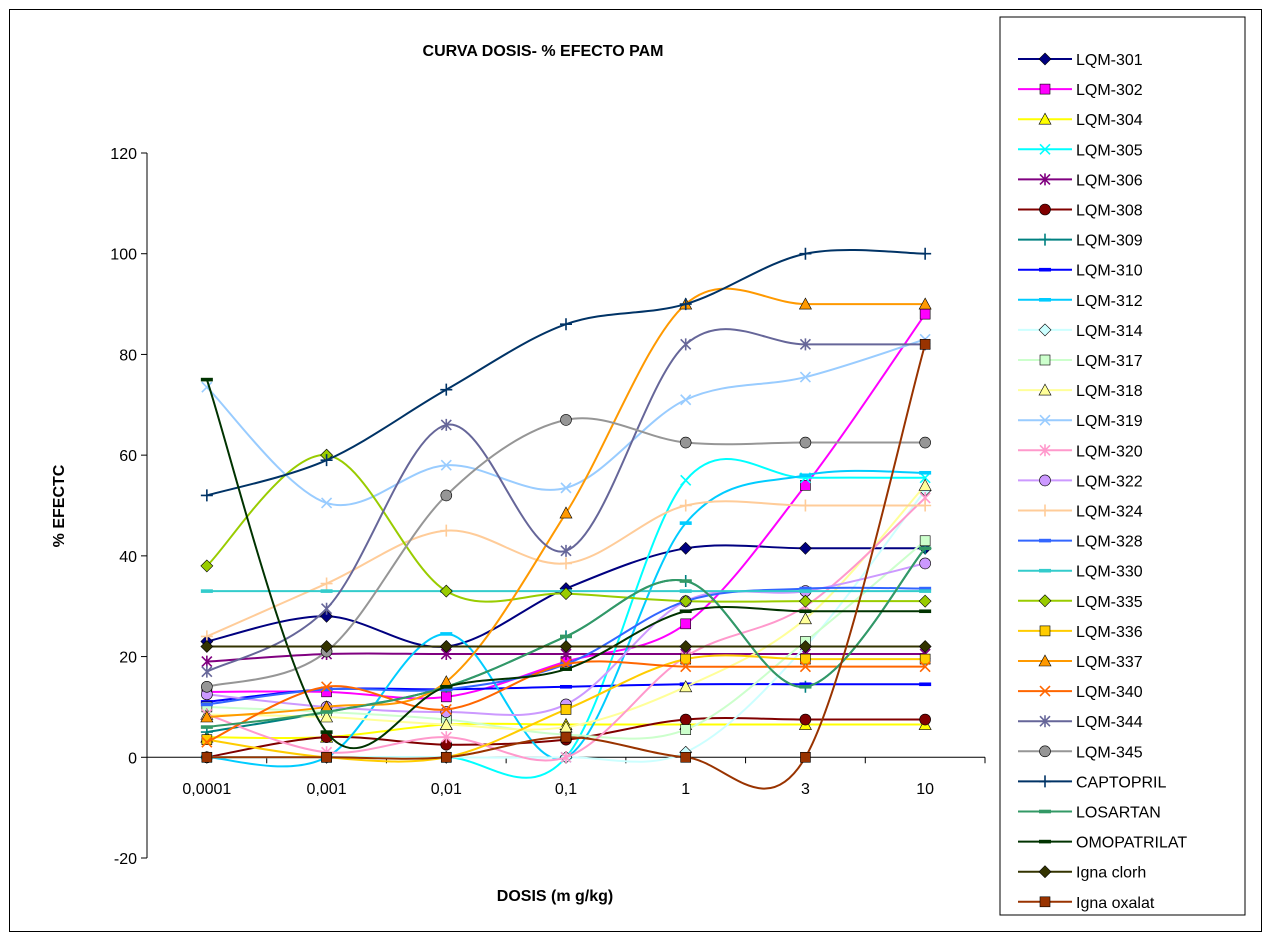 The width and height of the screenshot is (1265, 935). What do you see at coordinates (1080, 180) in the screenshot?
I see `legend-item: LQM-306` at bounding box center [1080, 180].